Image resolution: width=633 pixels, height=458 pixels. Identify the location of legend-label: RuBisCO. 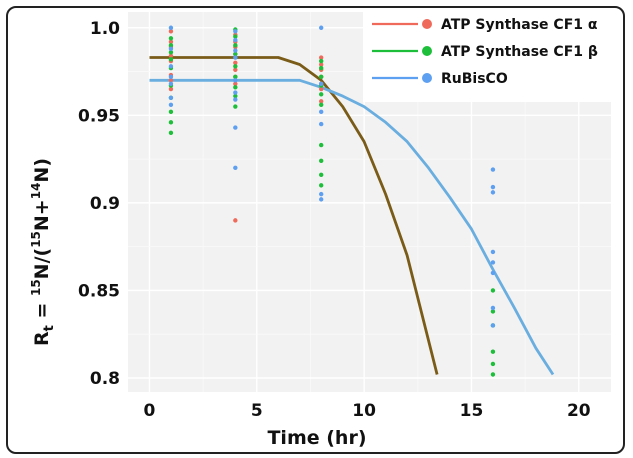
(474, 79).